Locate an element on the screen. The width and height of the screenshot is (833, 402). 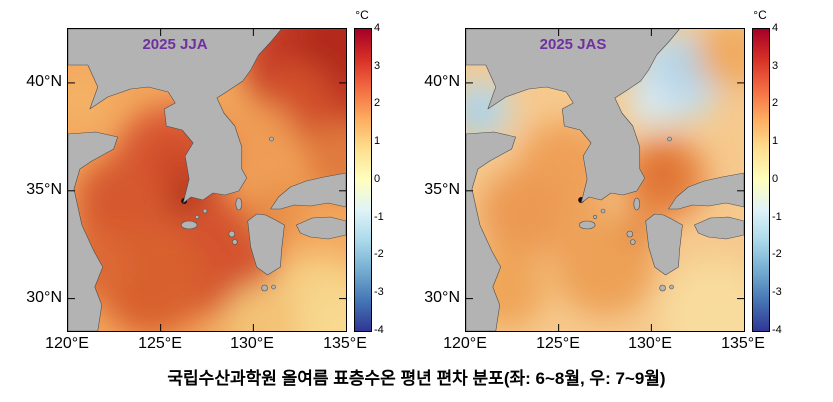
colorbar-jja is located at coordinates (363, 180).